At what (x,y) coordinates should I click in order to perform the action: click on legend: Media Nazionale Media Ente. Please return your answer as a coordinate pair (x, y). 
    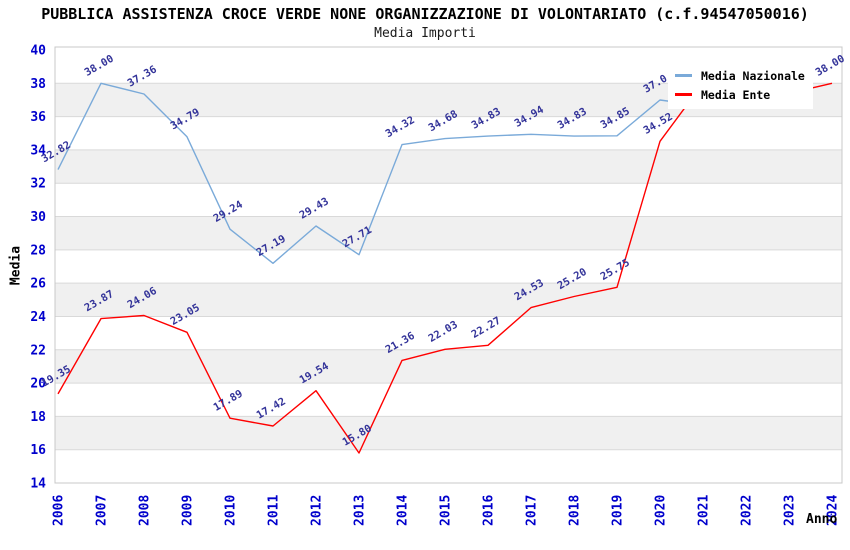
    Looking at the image, I should click on (740, 85).